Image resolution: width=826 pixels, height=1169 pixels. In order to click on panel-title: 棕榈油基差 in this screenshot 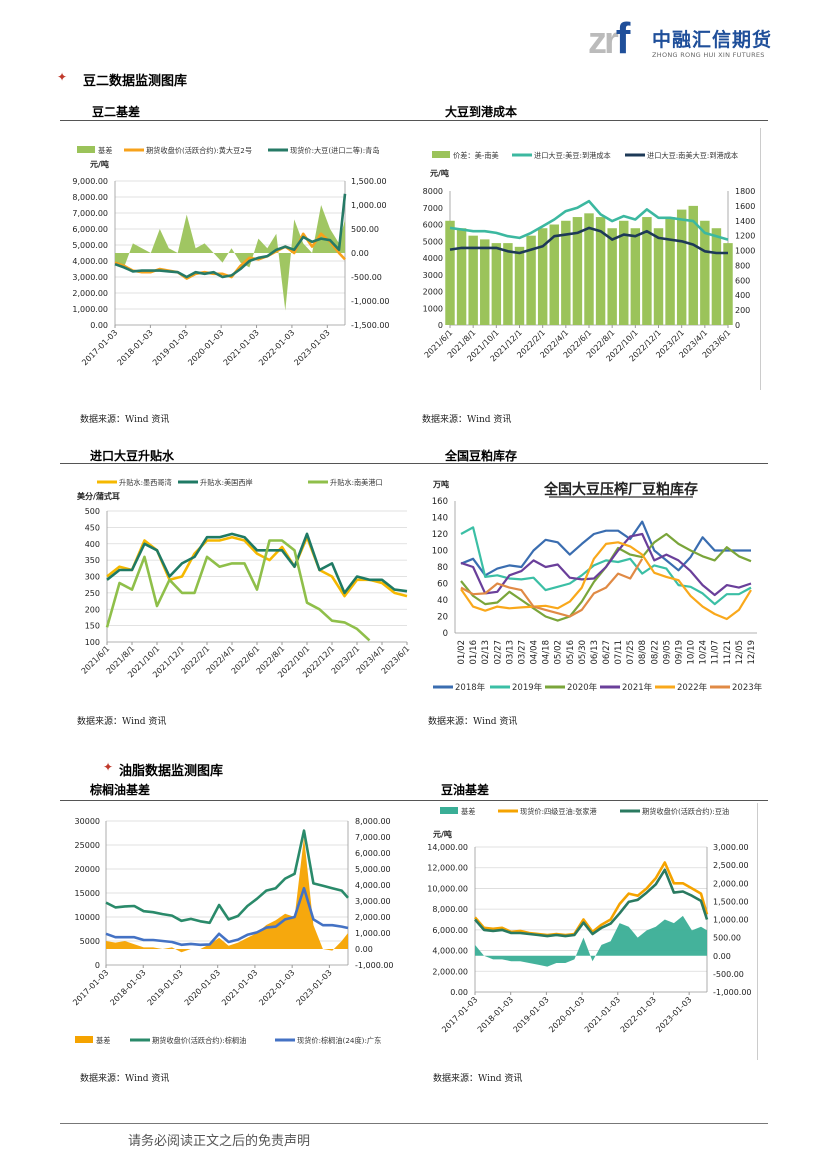, I will do `click(120, 790)`.